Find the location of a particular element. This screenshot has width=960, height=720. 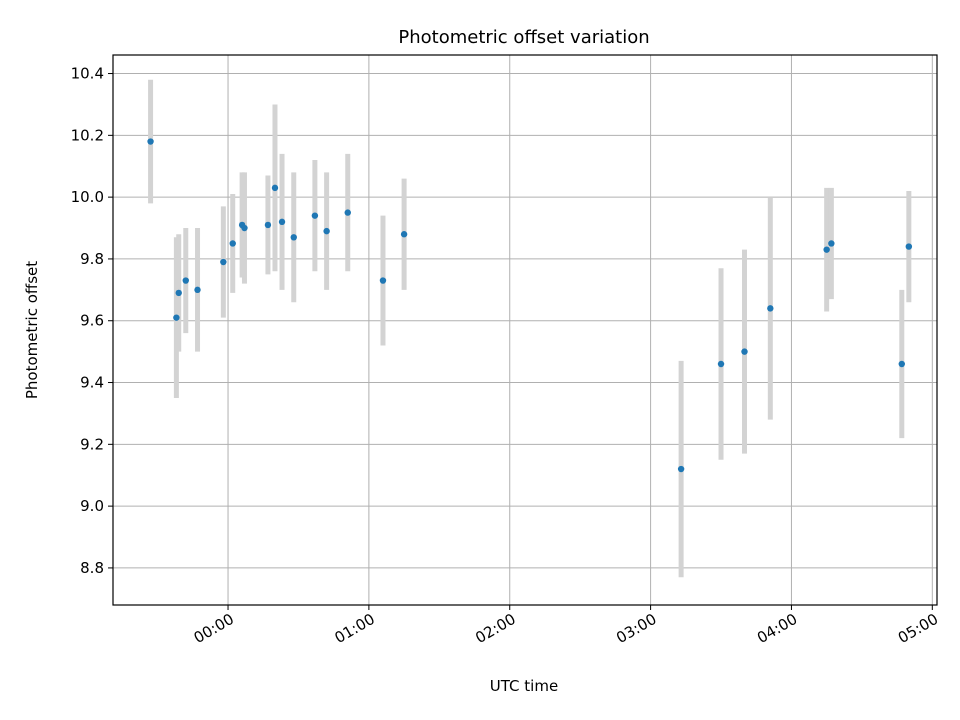

chart-title: Photometric offset variation is located at coordinates (523, 37).